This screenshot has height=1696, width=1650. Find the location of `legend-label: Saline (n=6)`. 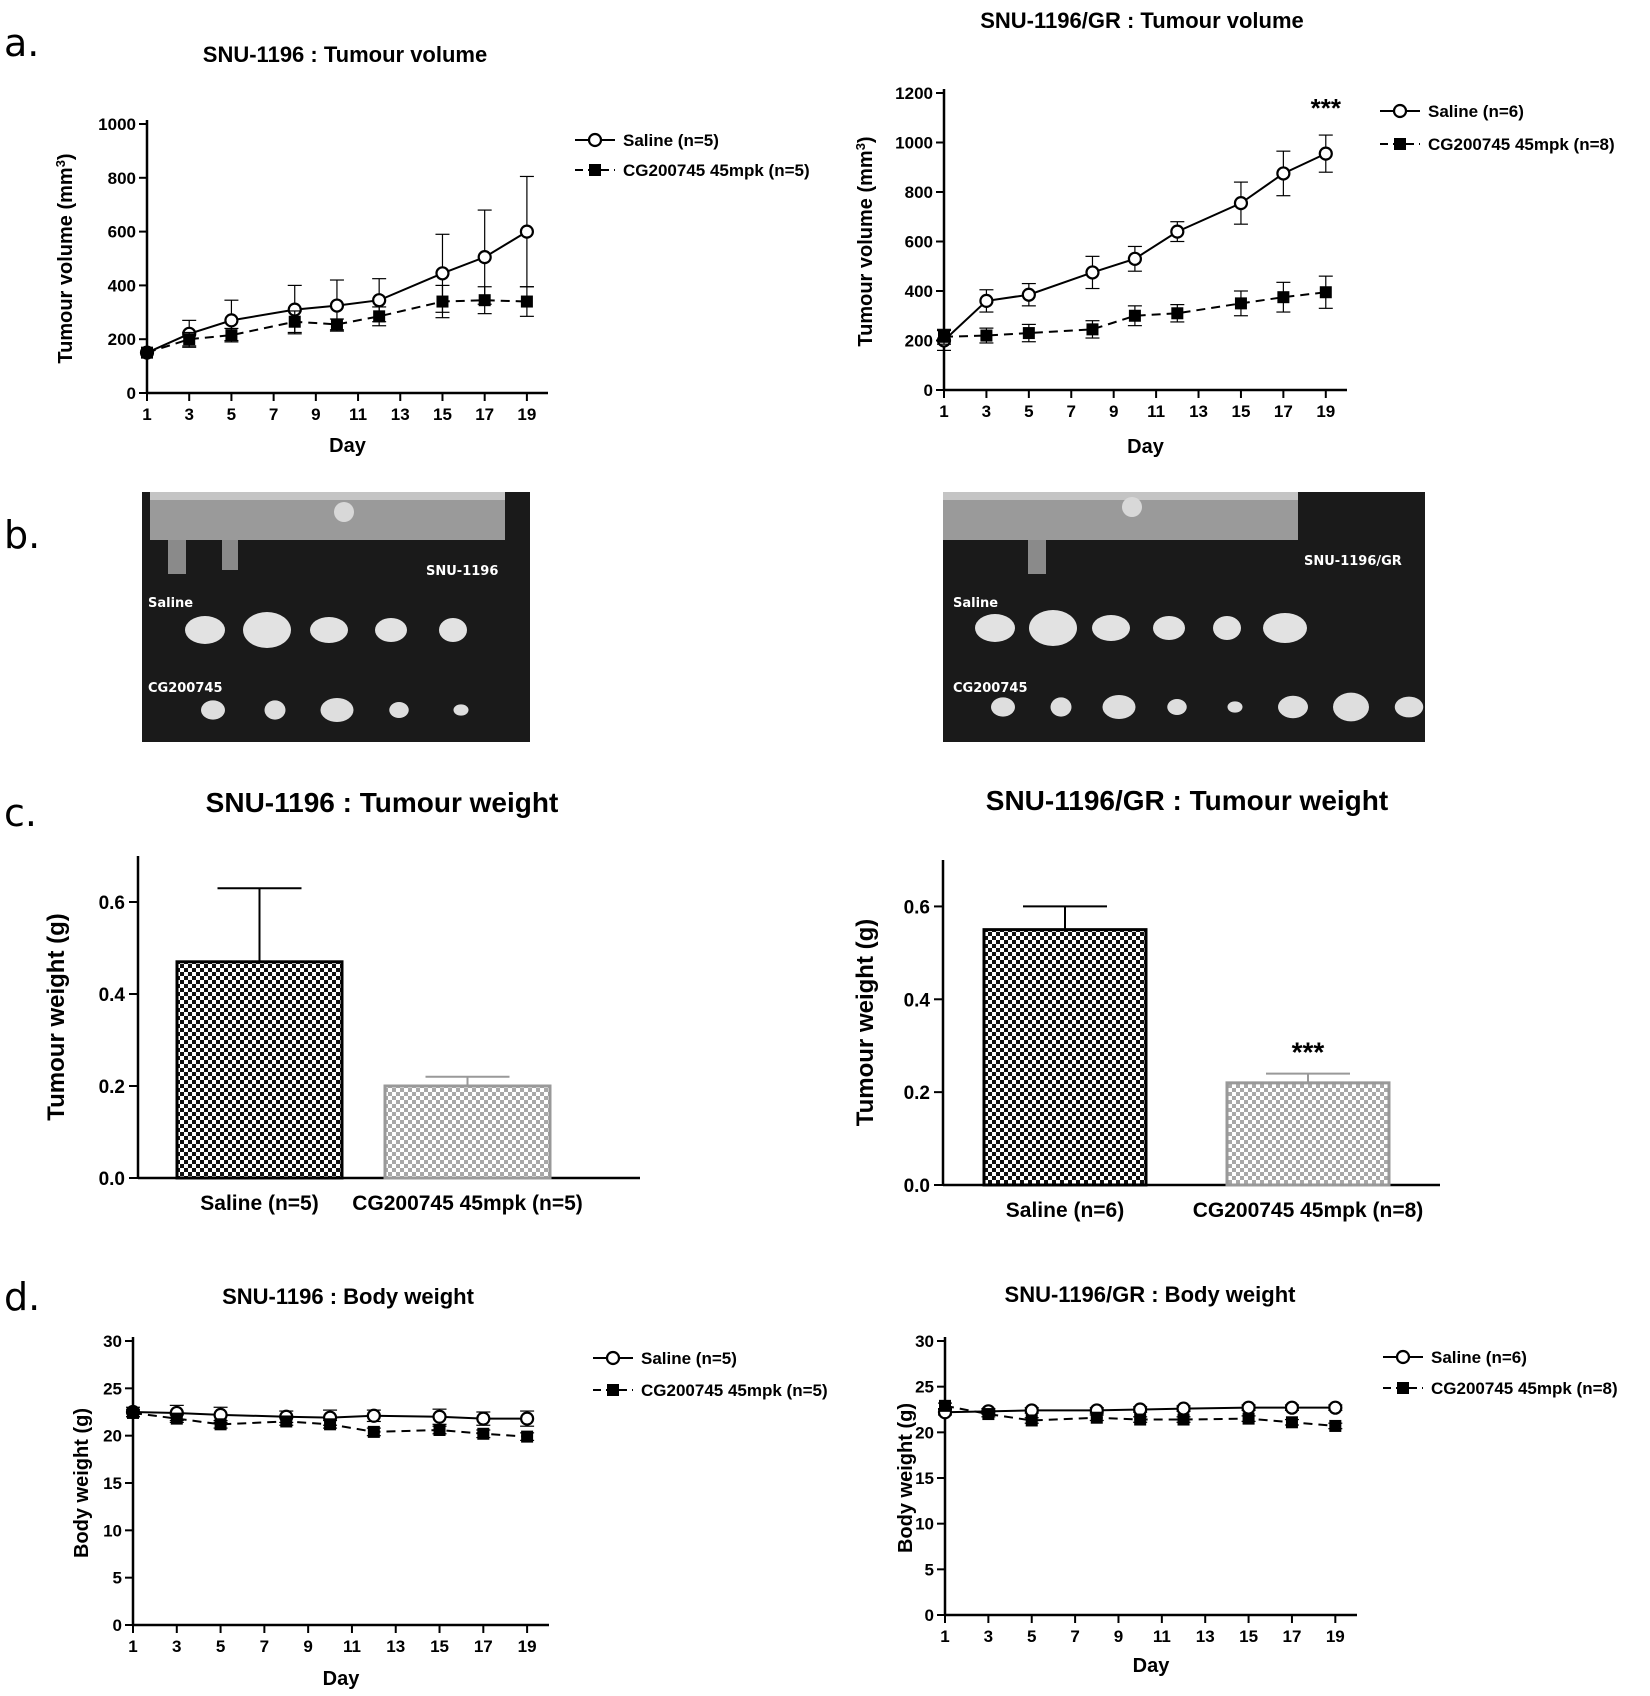

legend-label: Saline (n=6) is located at coordinates (1476, 111).